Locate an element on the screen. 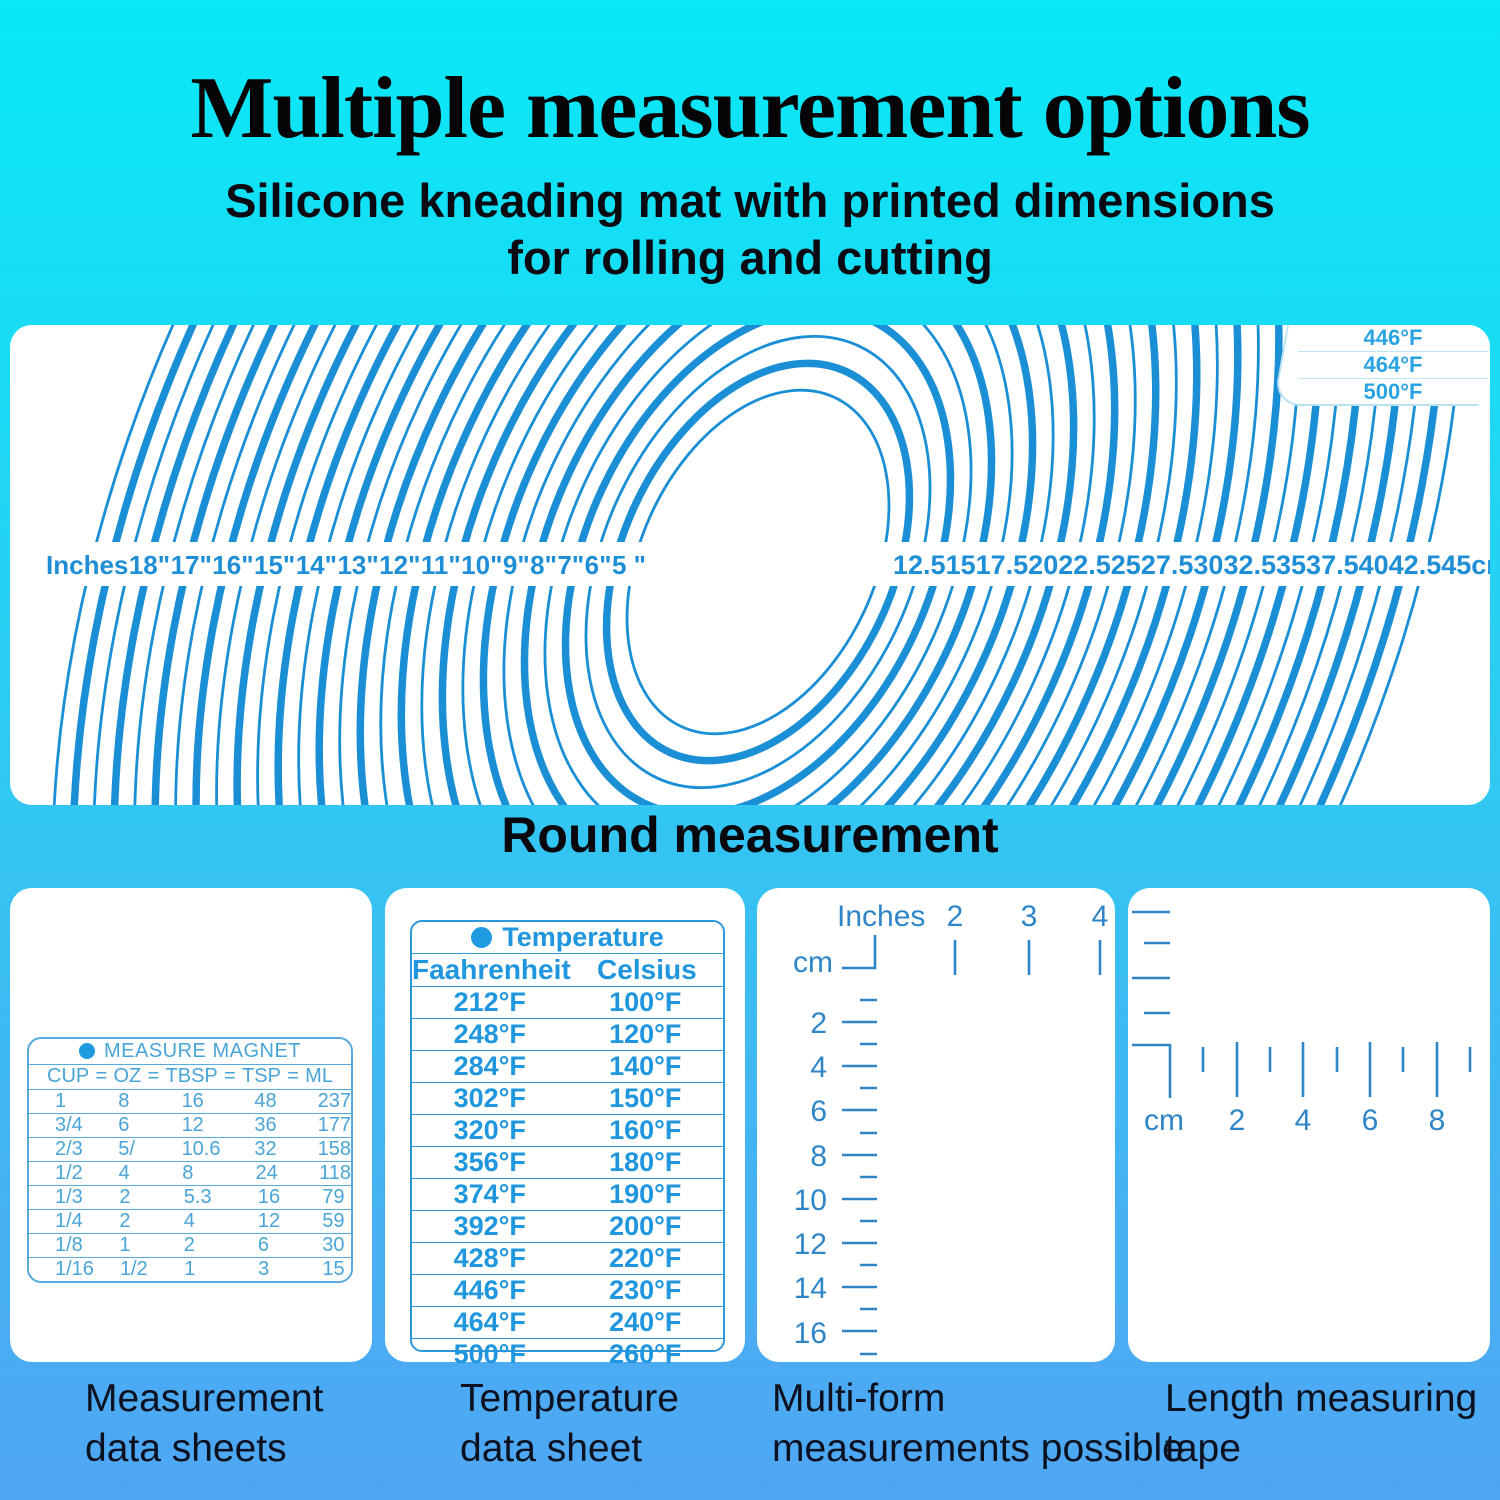 Image resolution: width=1500 pixels, height=1500 pixels. caption-measurement-data: Measurement data sheets is located at coordinates (204, 1423).